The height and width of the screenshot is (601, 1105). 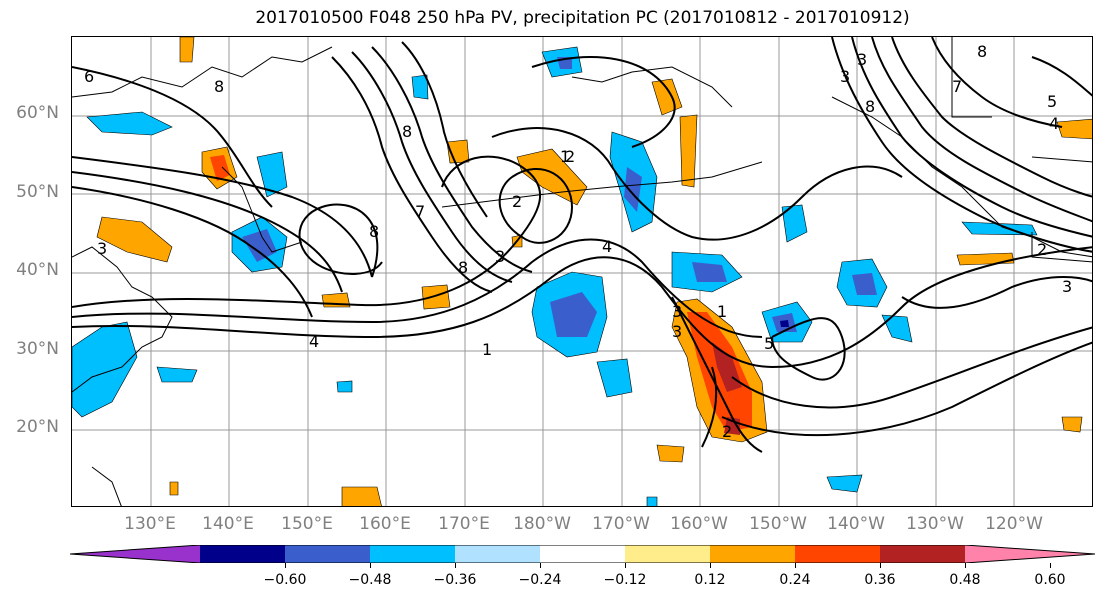 What do you see at coordinates (37, 270) in the screenshot?
I see `latitude-label: 40°N` at bounding box center [37, 270].